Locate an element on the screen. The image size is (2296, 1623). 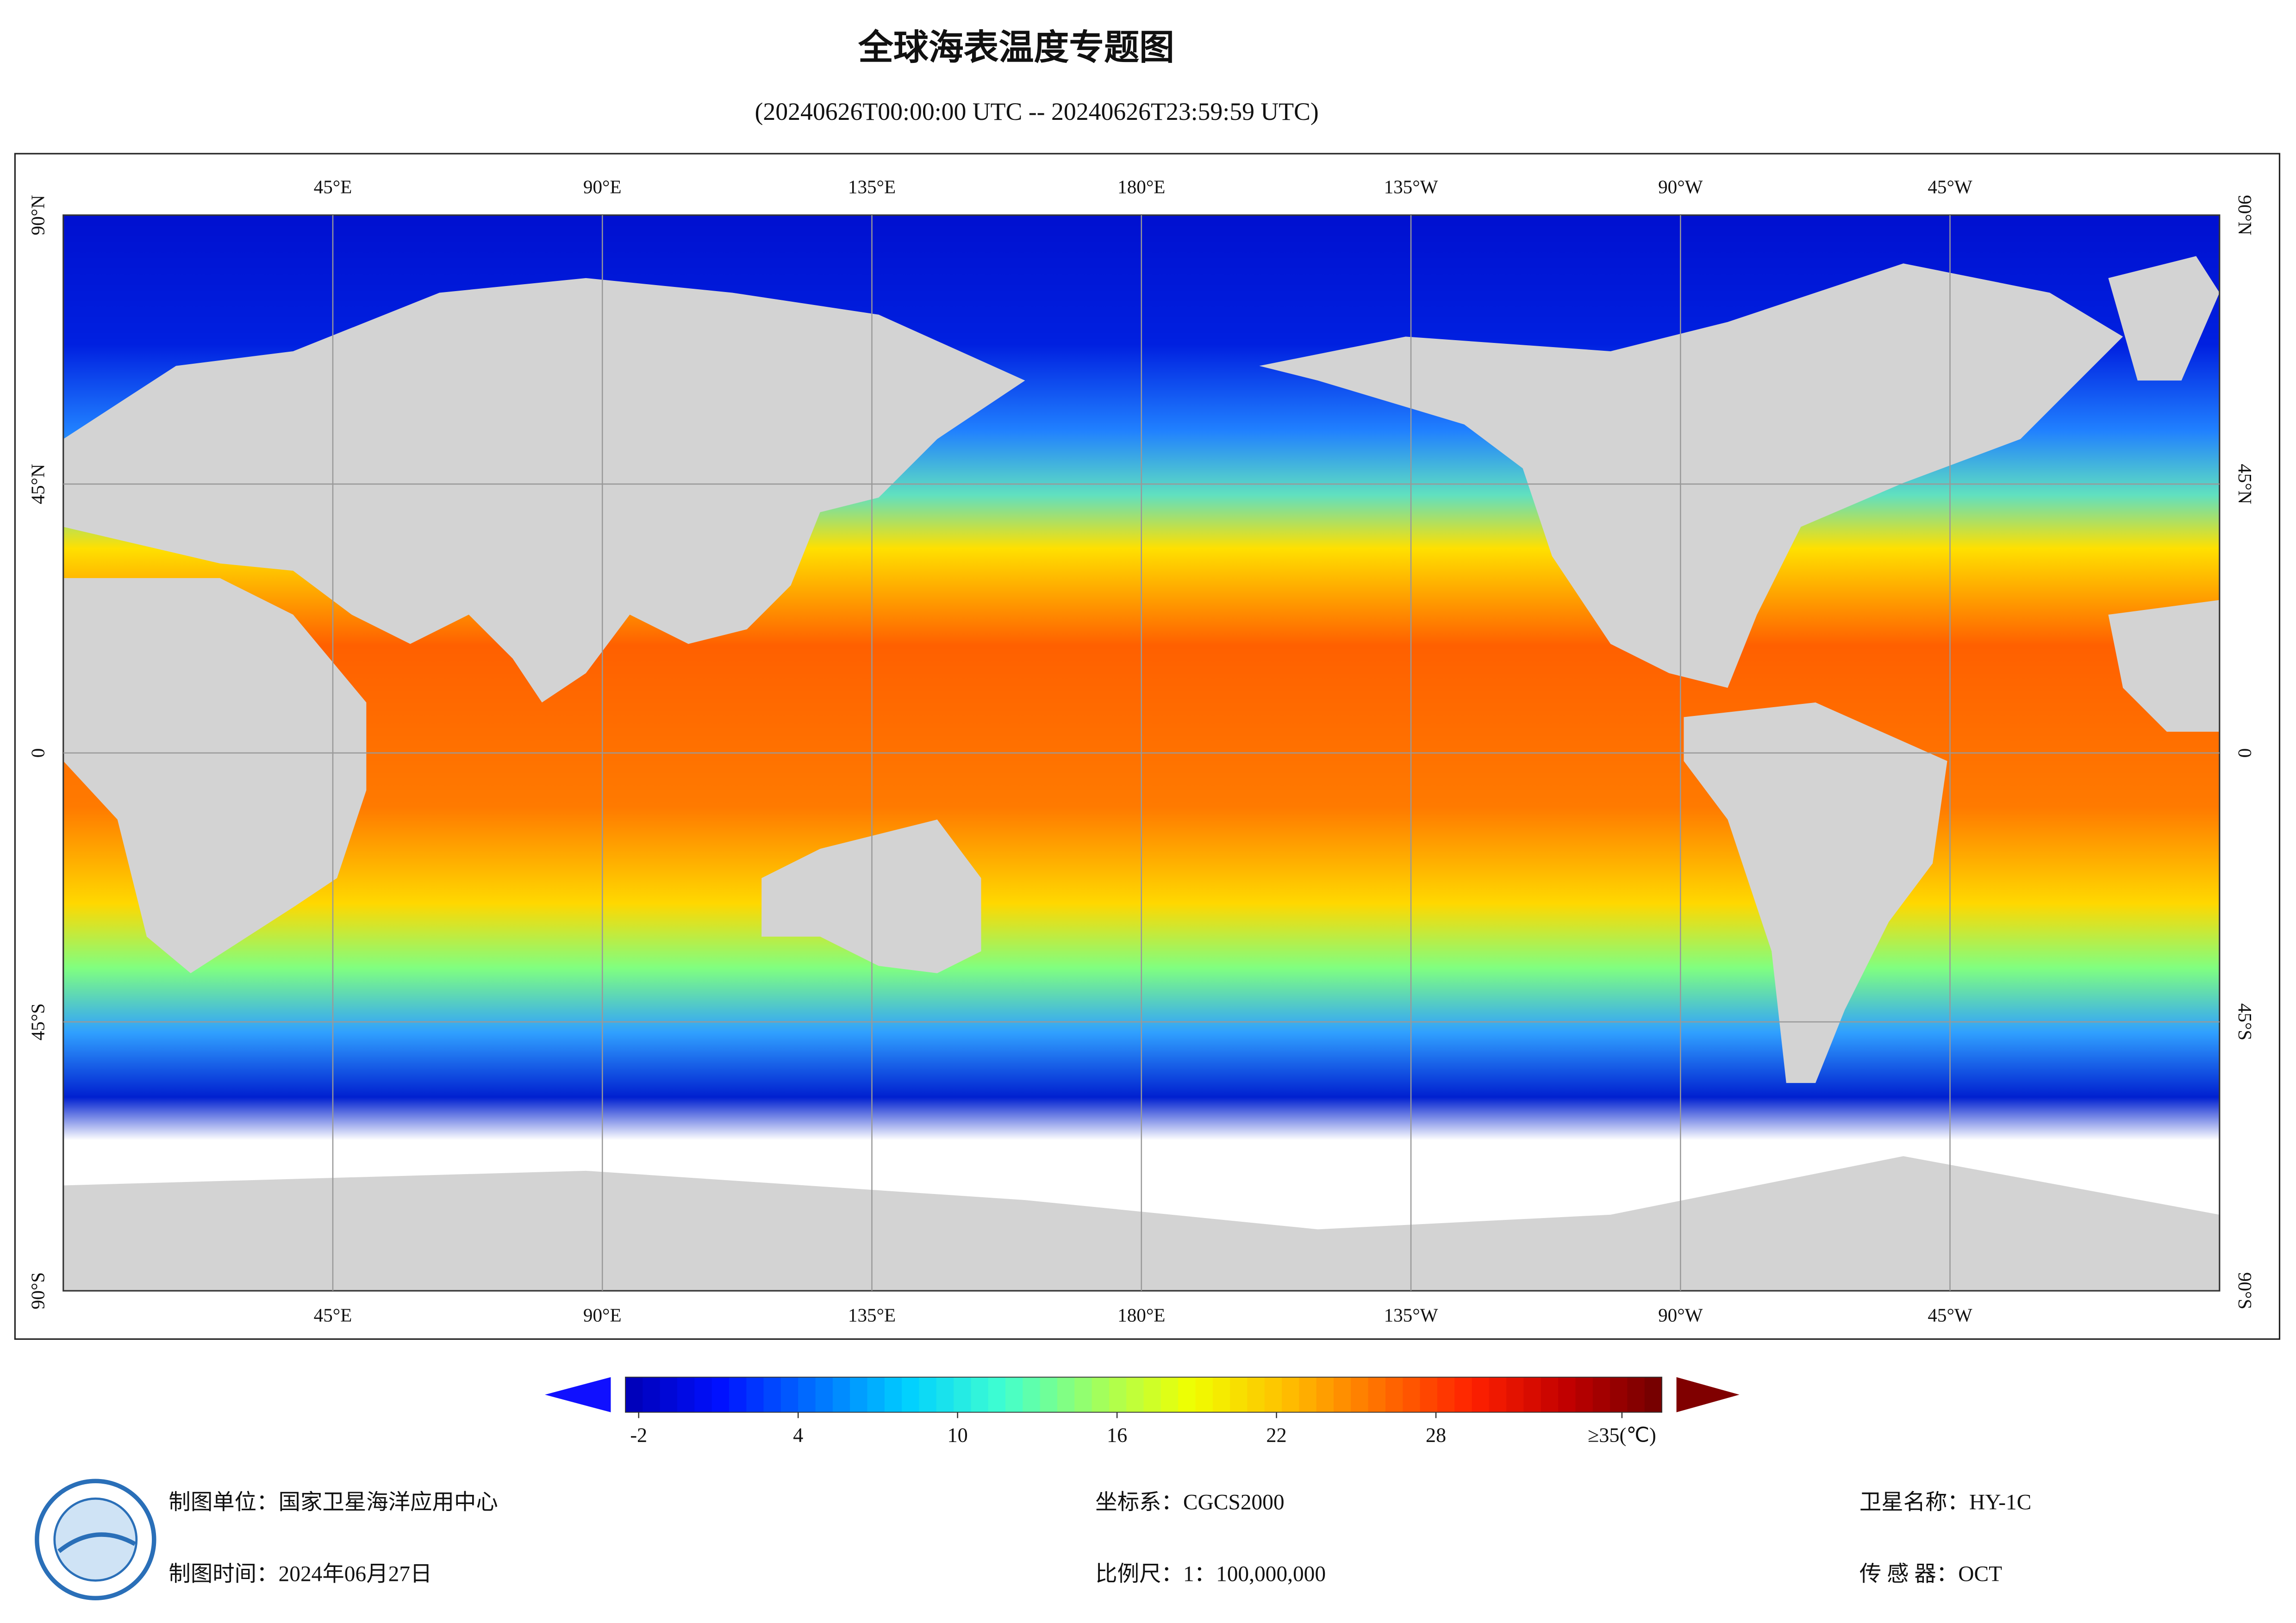
colorbar-under is located at coordinates (578, 1394).